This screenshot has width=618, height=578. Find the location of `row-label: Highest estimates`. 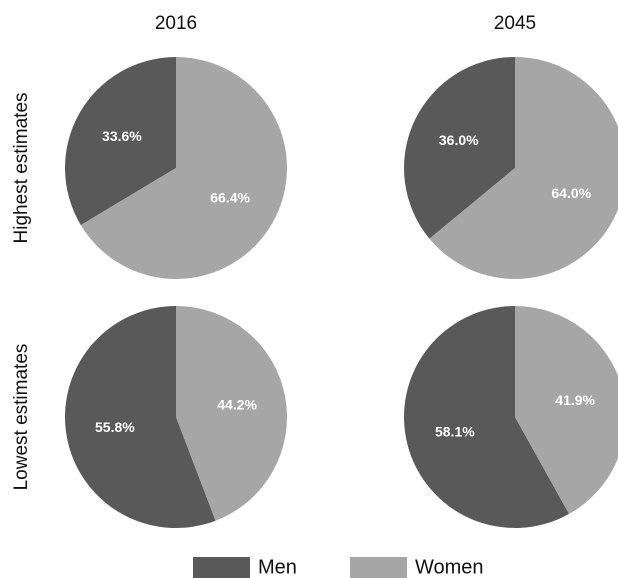

row-label: Highest estimates is located at coordinates (21, 167).